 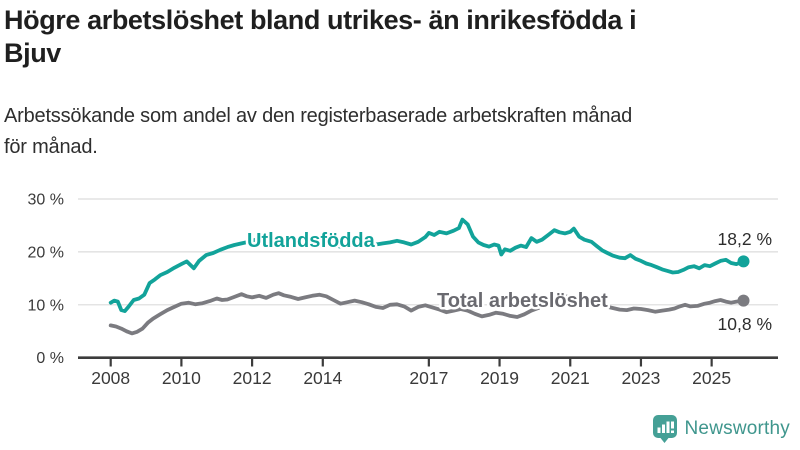 What do you see at coordinates (46, 252) in the screenshot?
I see `y-tick-label-20: 20 %` at bounding box center [46, 252].